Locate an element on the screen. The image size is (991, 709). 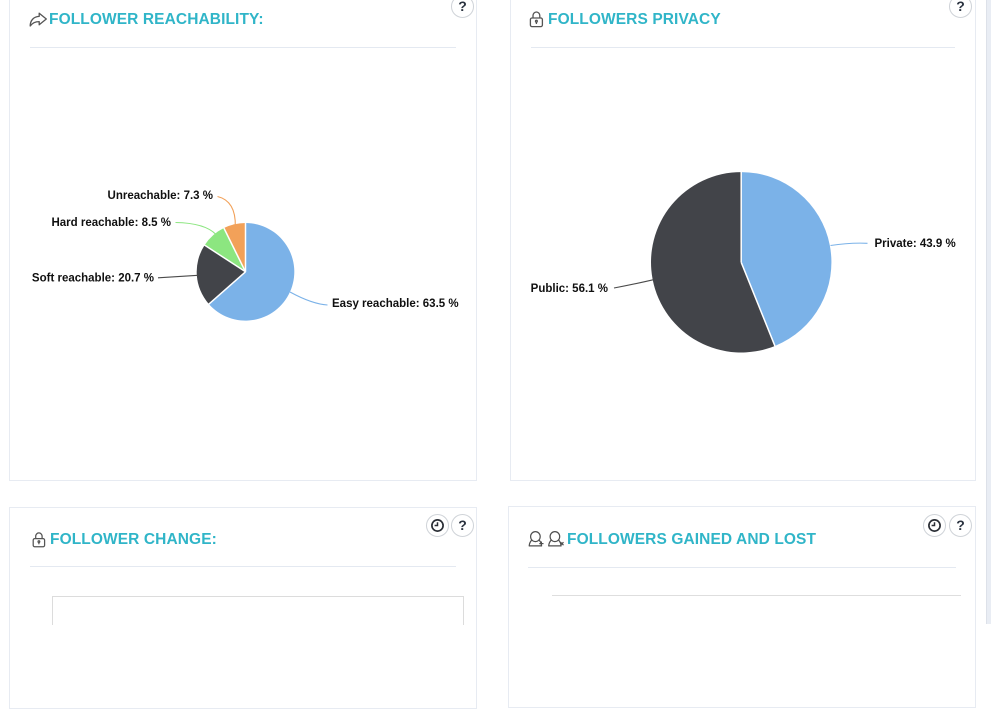
svg-text: Unreachable: 7.3 % is located at coordinates (160, 196).